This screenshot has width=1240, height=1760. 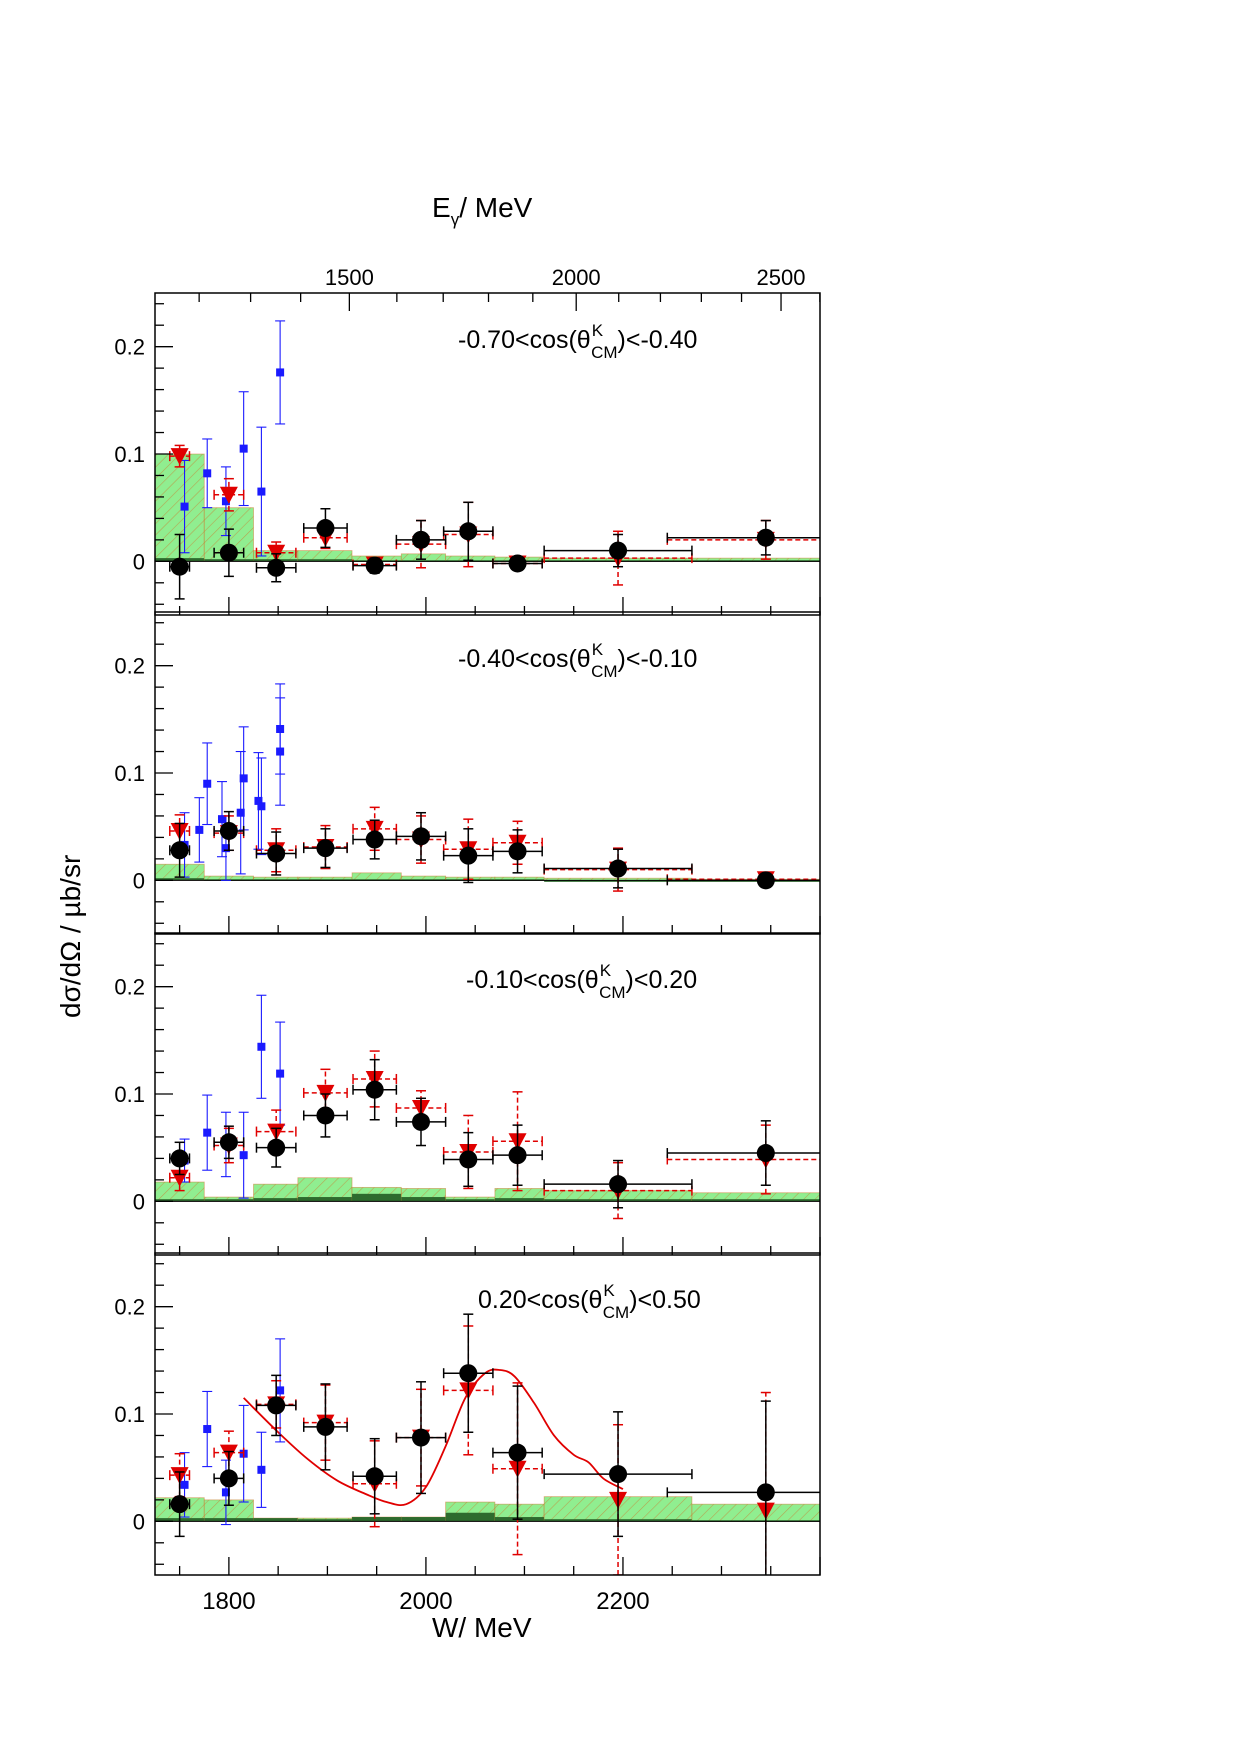 What do you see at coordinates (455, 219) in the screenshot?
I see `top-axis-title-sub: γ` at bounding box center [455, 219].